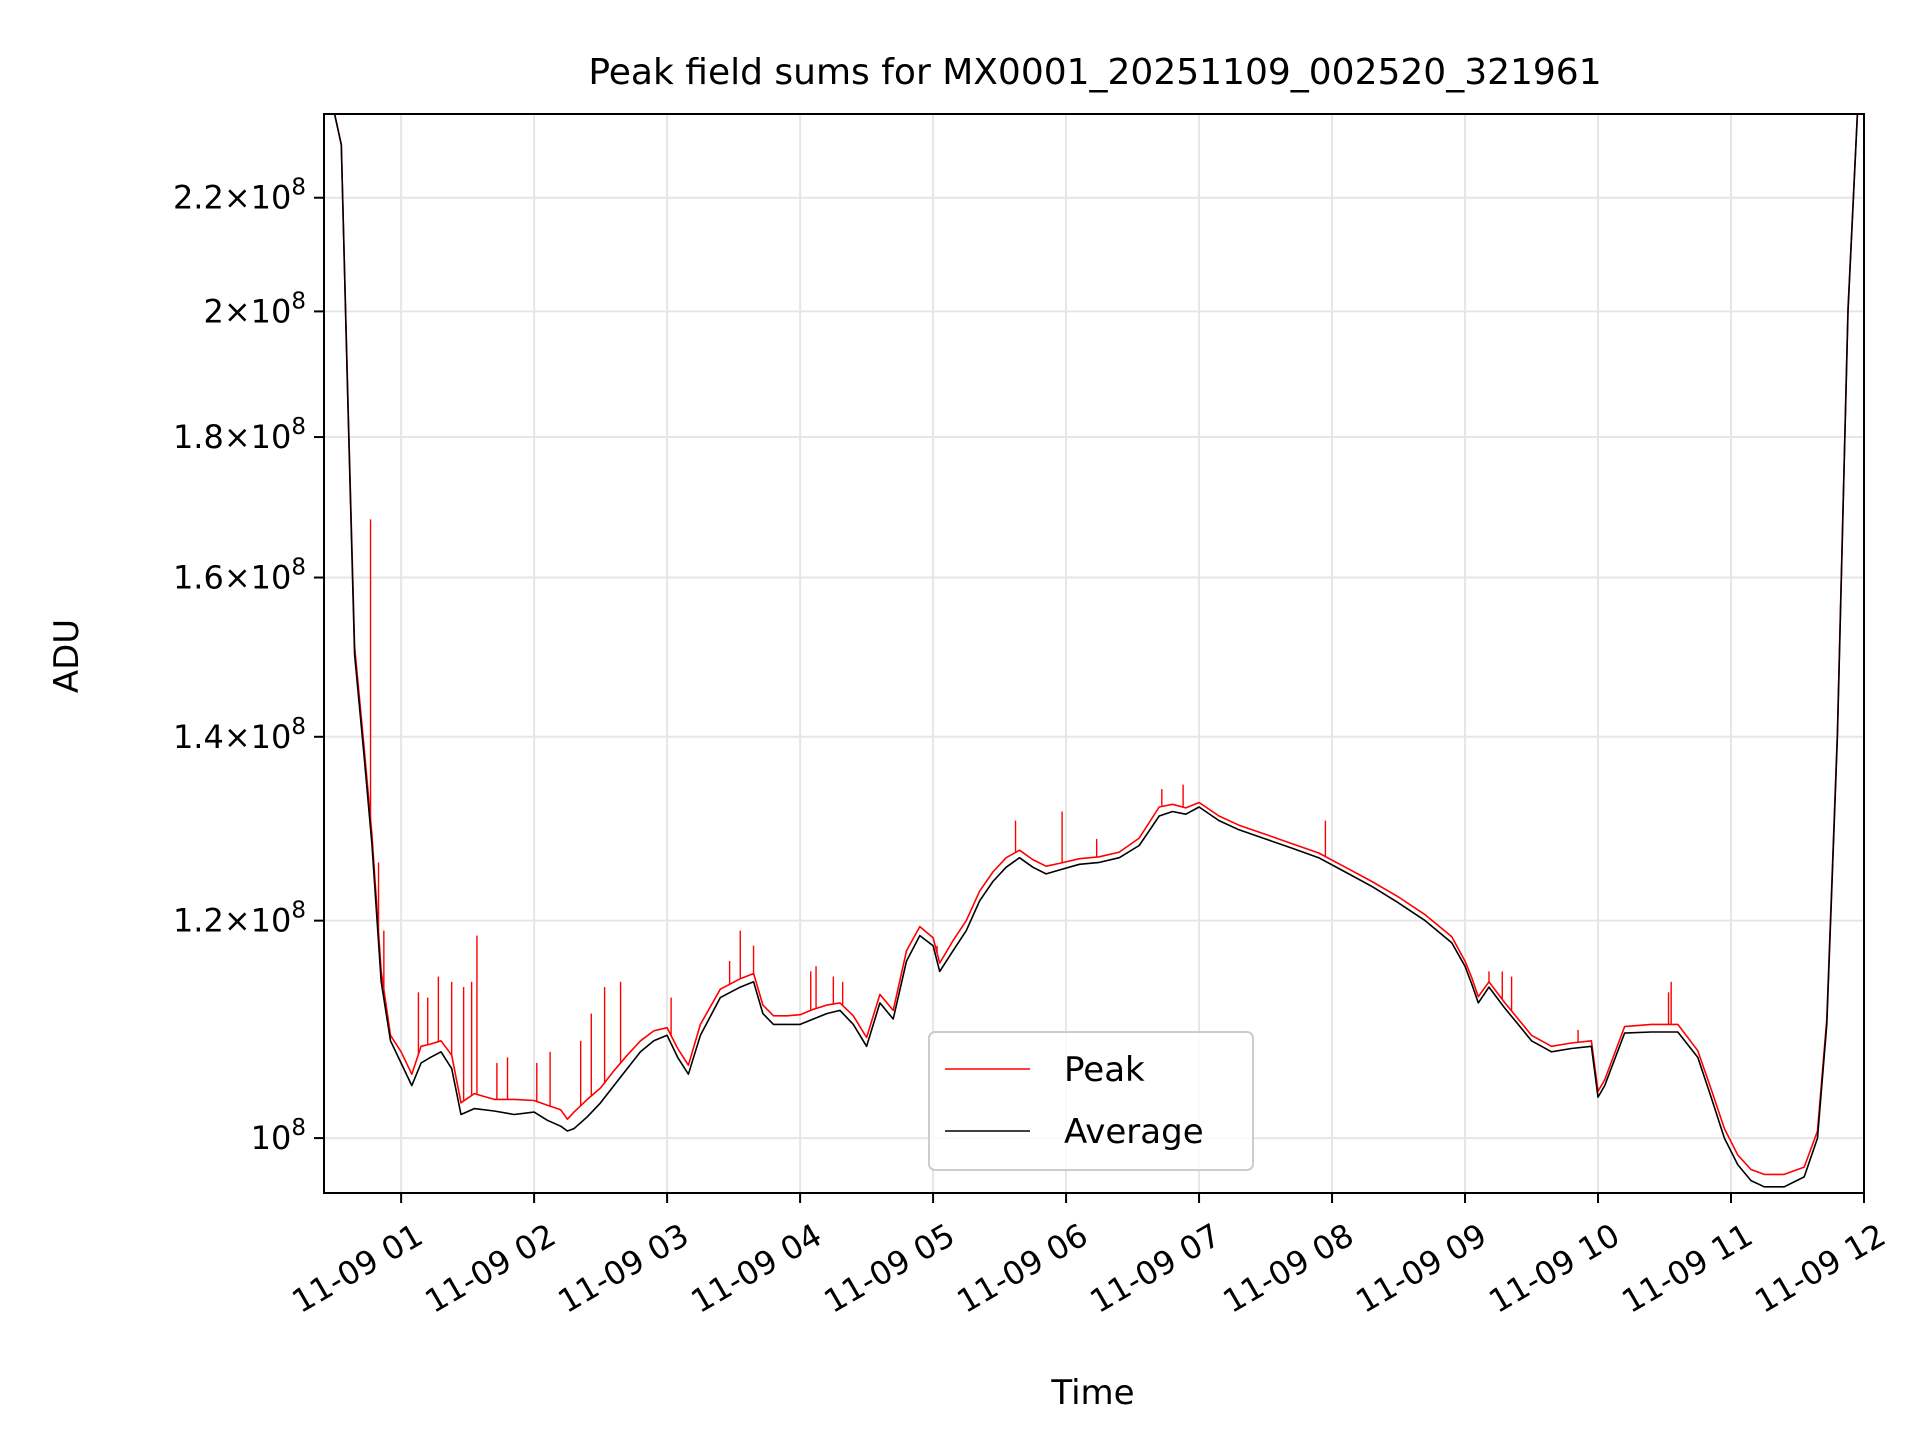  I want to click on y-axis-label: ADU, so click(67, 656).